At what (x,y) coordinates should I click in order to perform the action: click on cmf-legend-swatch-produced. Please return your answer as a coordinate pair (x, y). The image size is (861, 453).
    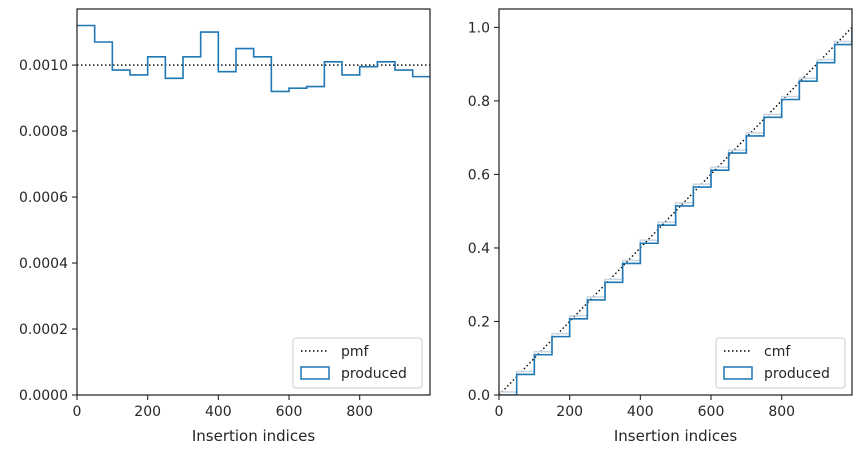
    Looking at the image, I should click on (738, 373).